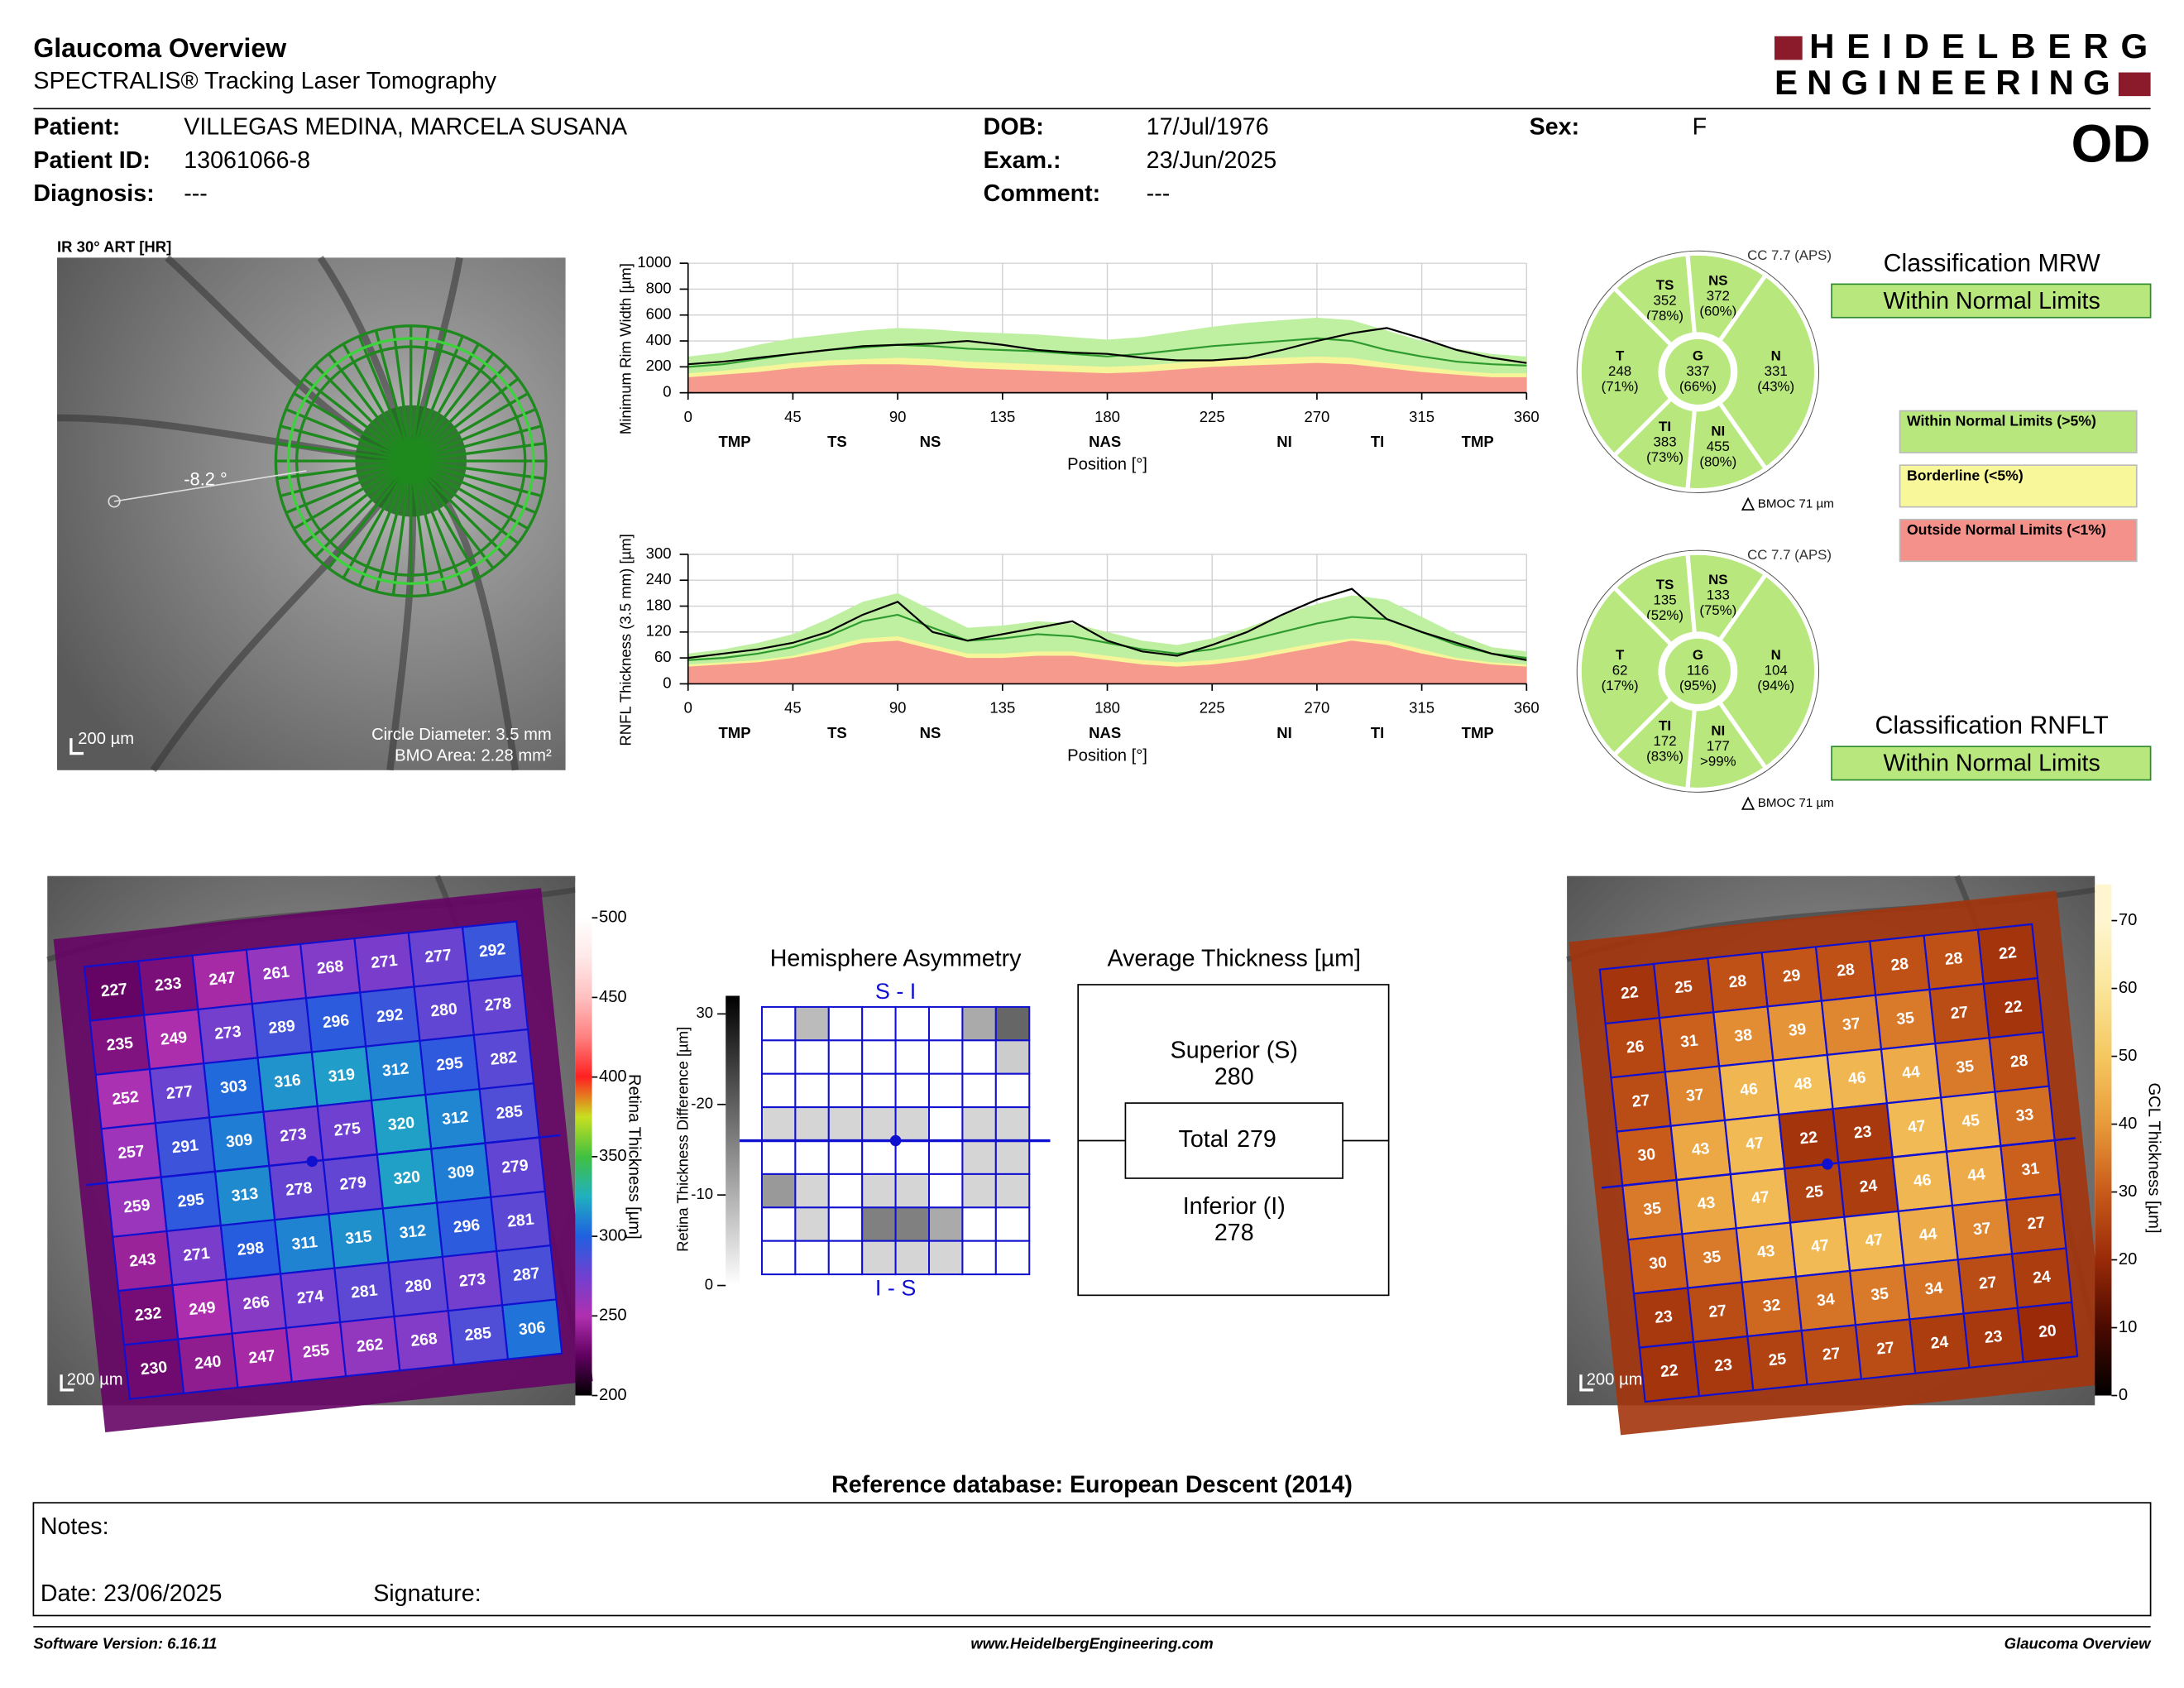 Image resolution: width=2184 pixels, height=1688 pixels. I want to click on sector-value: 248, so click(1619, 371).